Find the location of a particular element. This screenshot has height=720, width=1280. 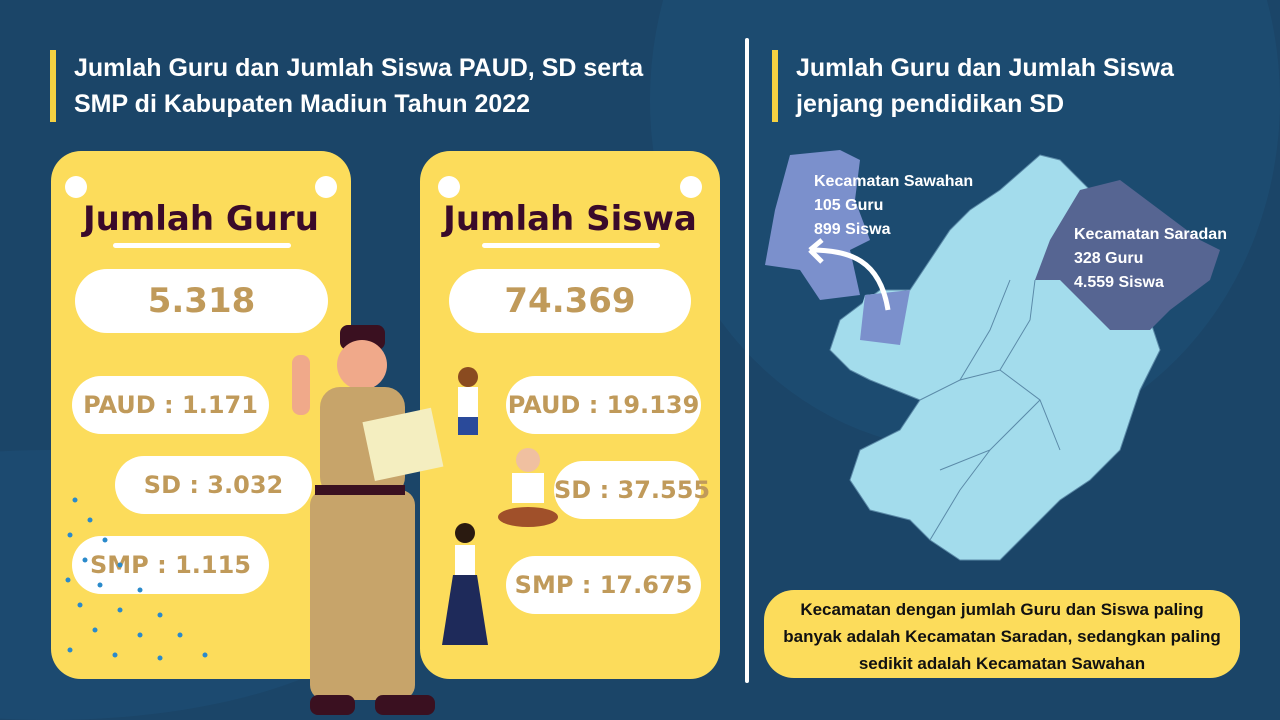

district-siswa: 899 Siswa is located at coordinates (852, 229).